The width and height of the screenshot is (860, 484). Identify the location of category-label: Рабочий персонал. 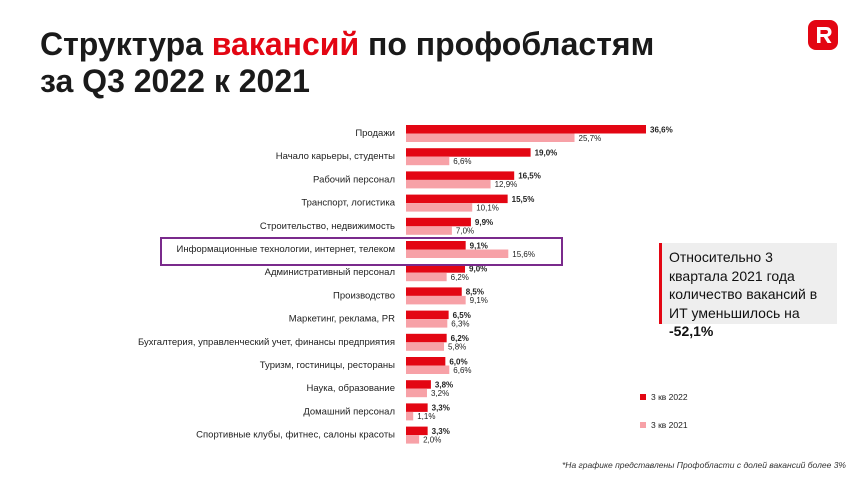
(354, 179).